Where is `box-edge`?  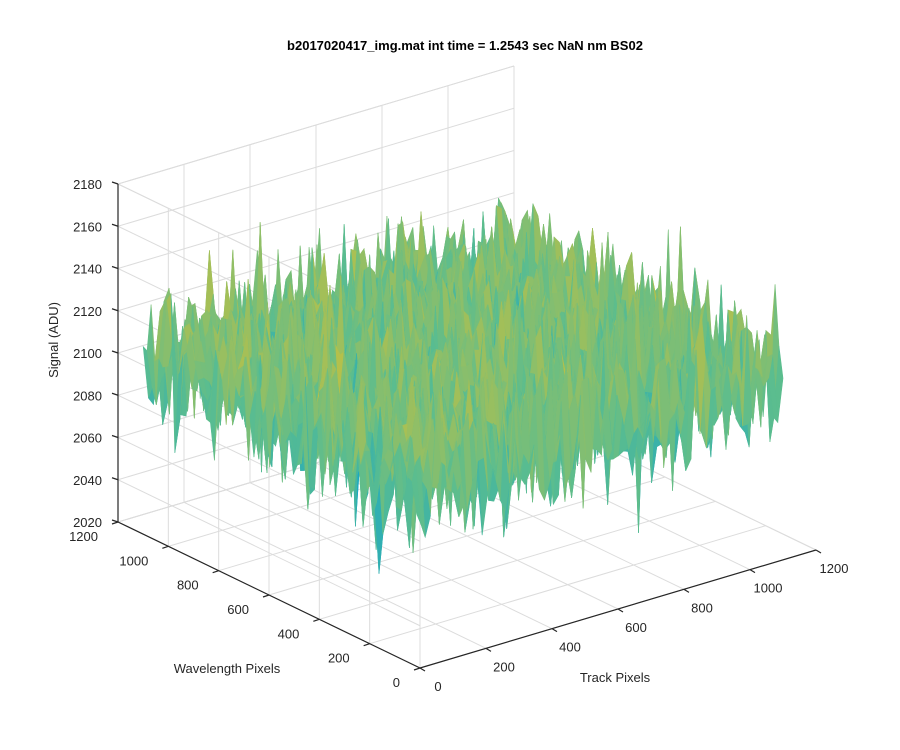
box-edge is located at coordinates (316, 125).